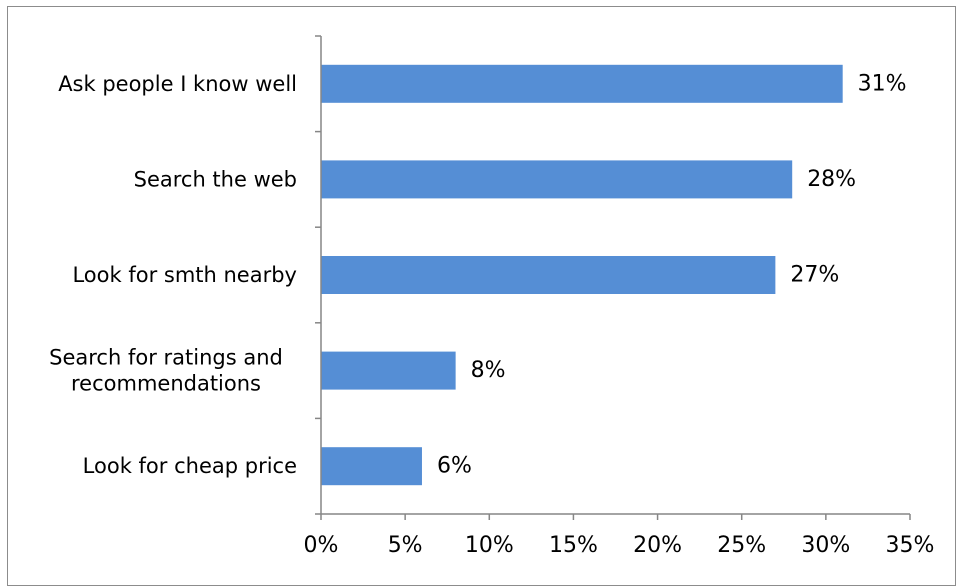  Describe the element at coordinates (814, 275) in the screenshot. I see `data-label: 27%` at that location.